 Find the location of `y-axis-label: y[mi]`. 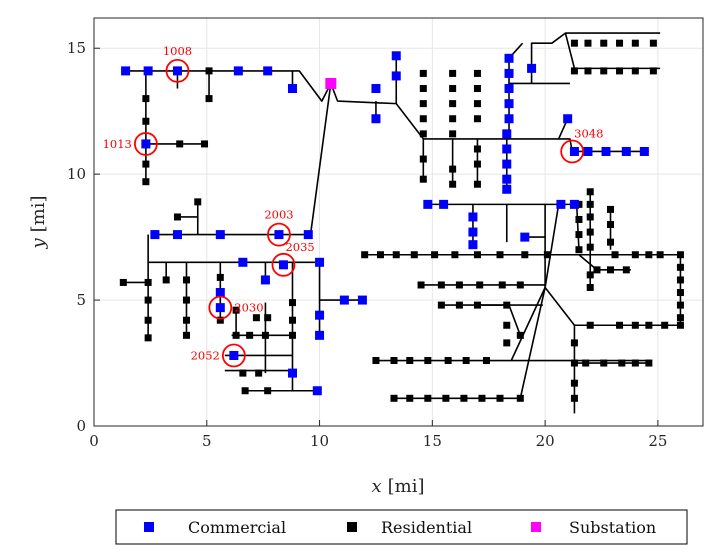

y-axis-label: y[mi] is located at coordinates (38, 222).